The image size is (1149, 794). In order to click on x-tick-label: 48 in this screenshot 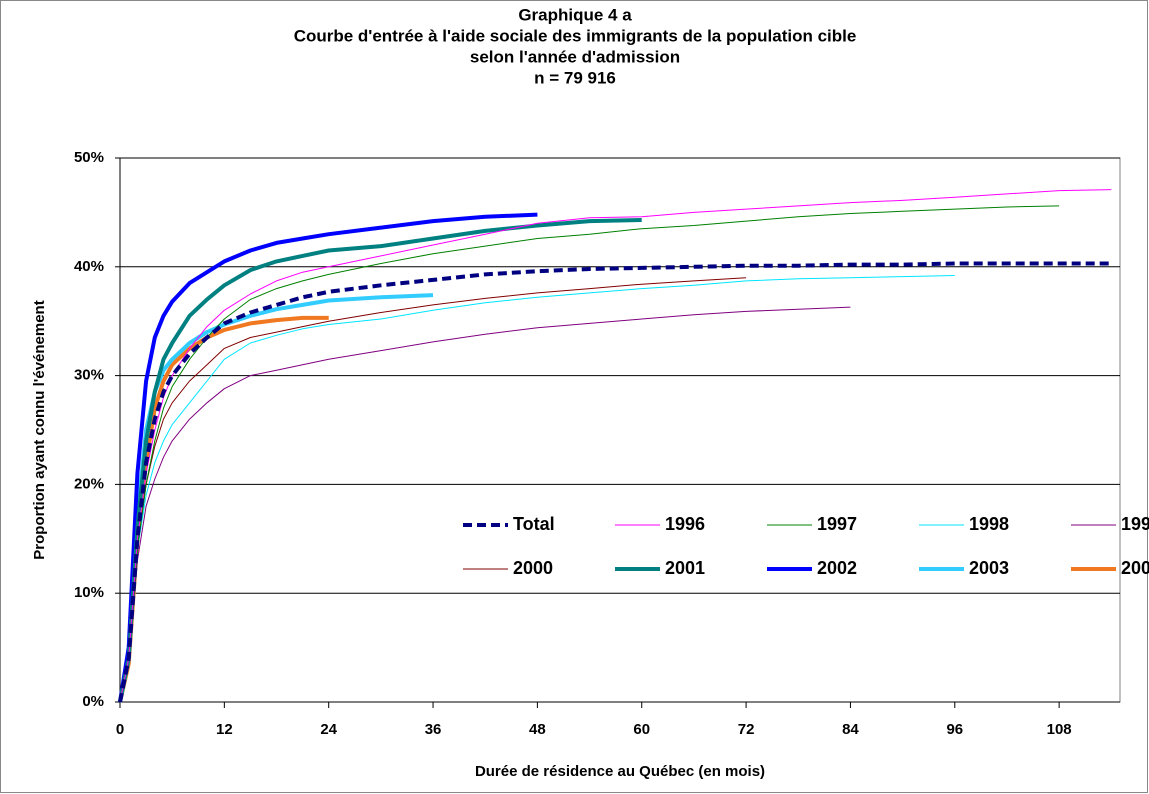, I will do `click(537, 729)`.